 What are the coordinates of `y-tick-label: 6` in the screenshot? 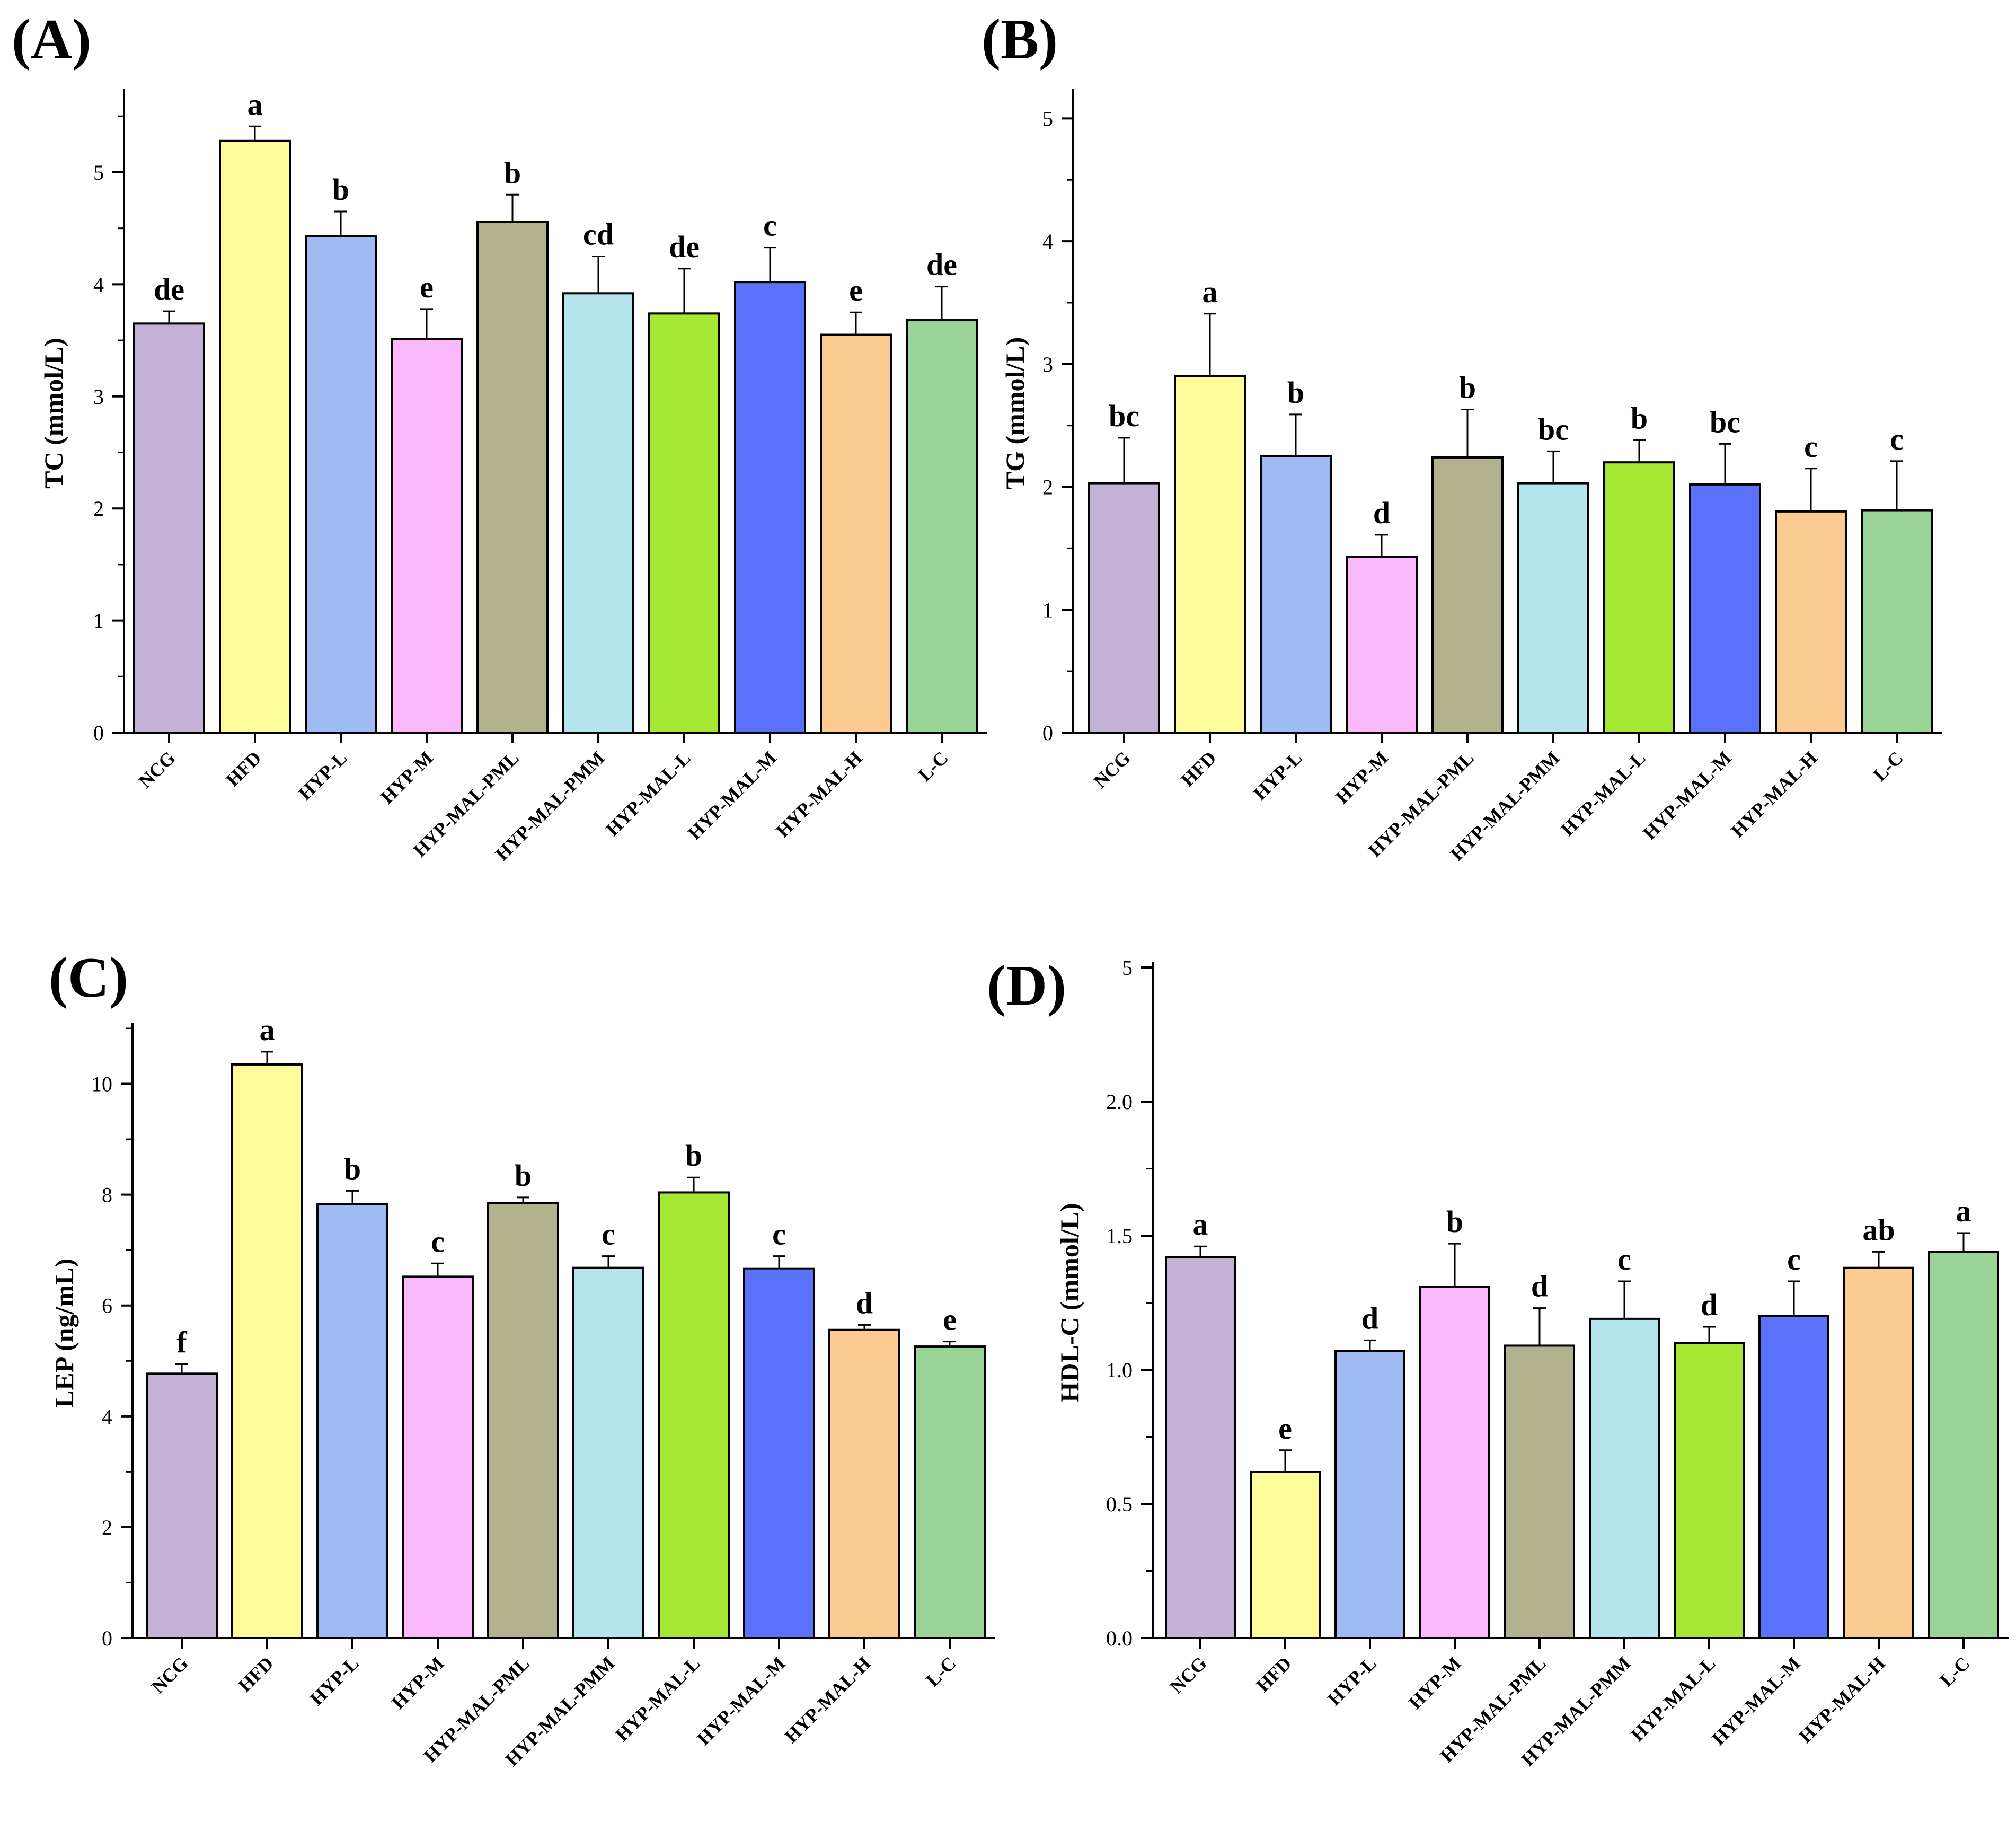 It's located at (107, 1306).